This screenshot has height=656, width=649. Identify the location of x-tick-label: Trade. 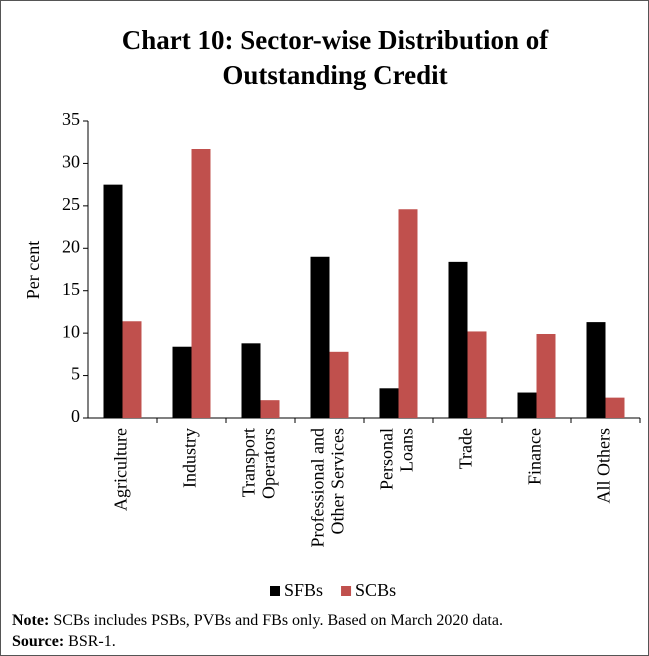
(466, 448).